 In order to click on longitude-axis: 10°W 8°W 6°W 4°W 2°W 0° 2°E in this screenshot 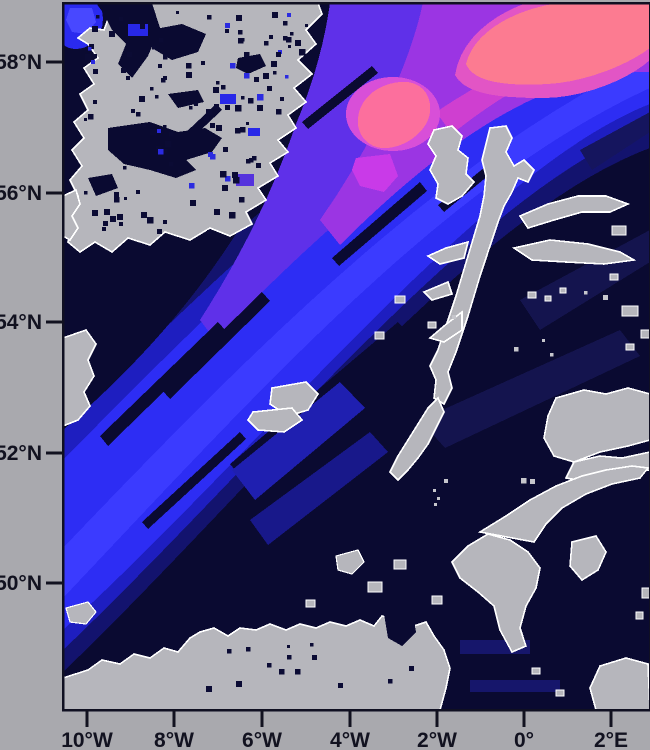, I will do `click(344, 730)`.